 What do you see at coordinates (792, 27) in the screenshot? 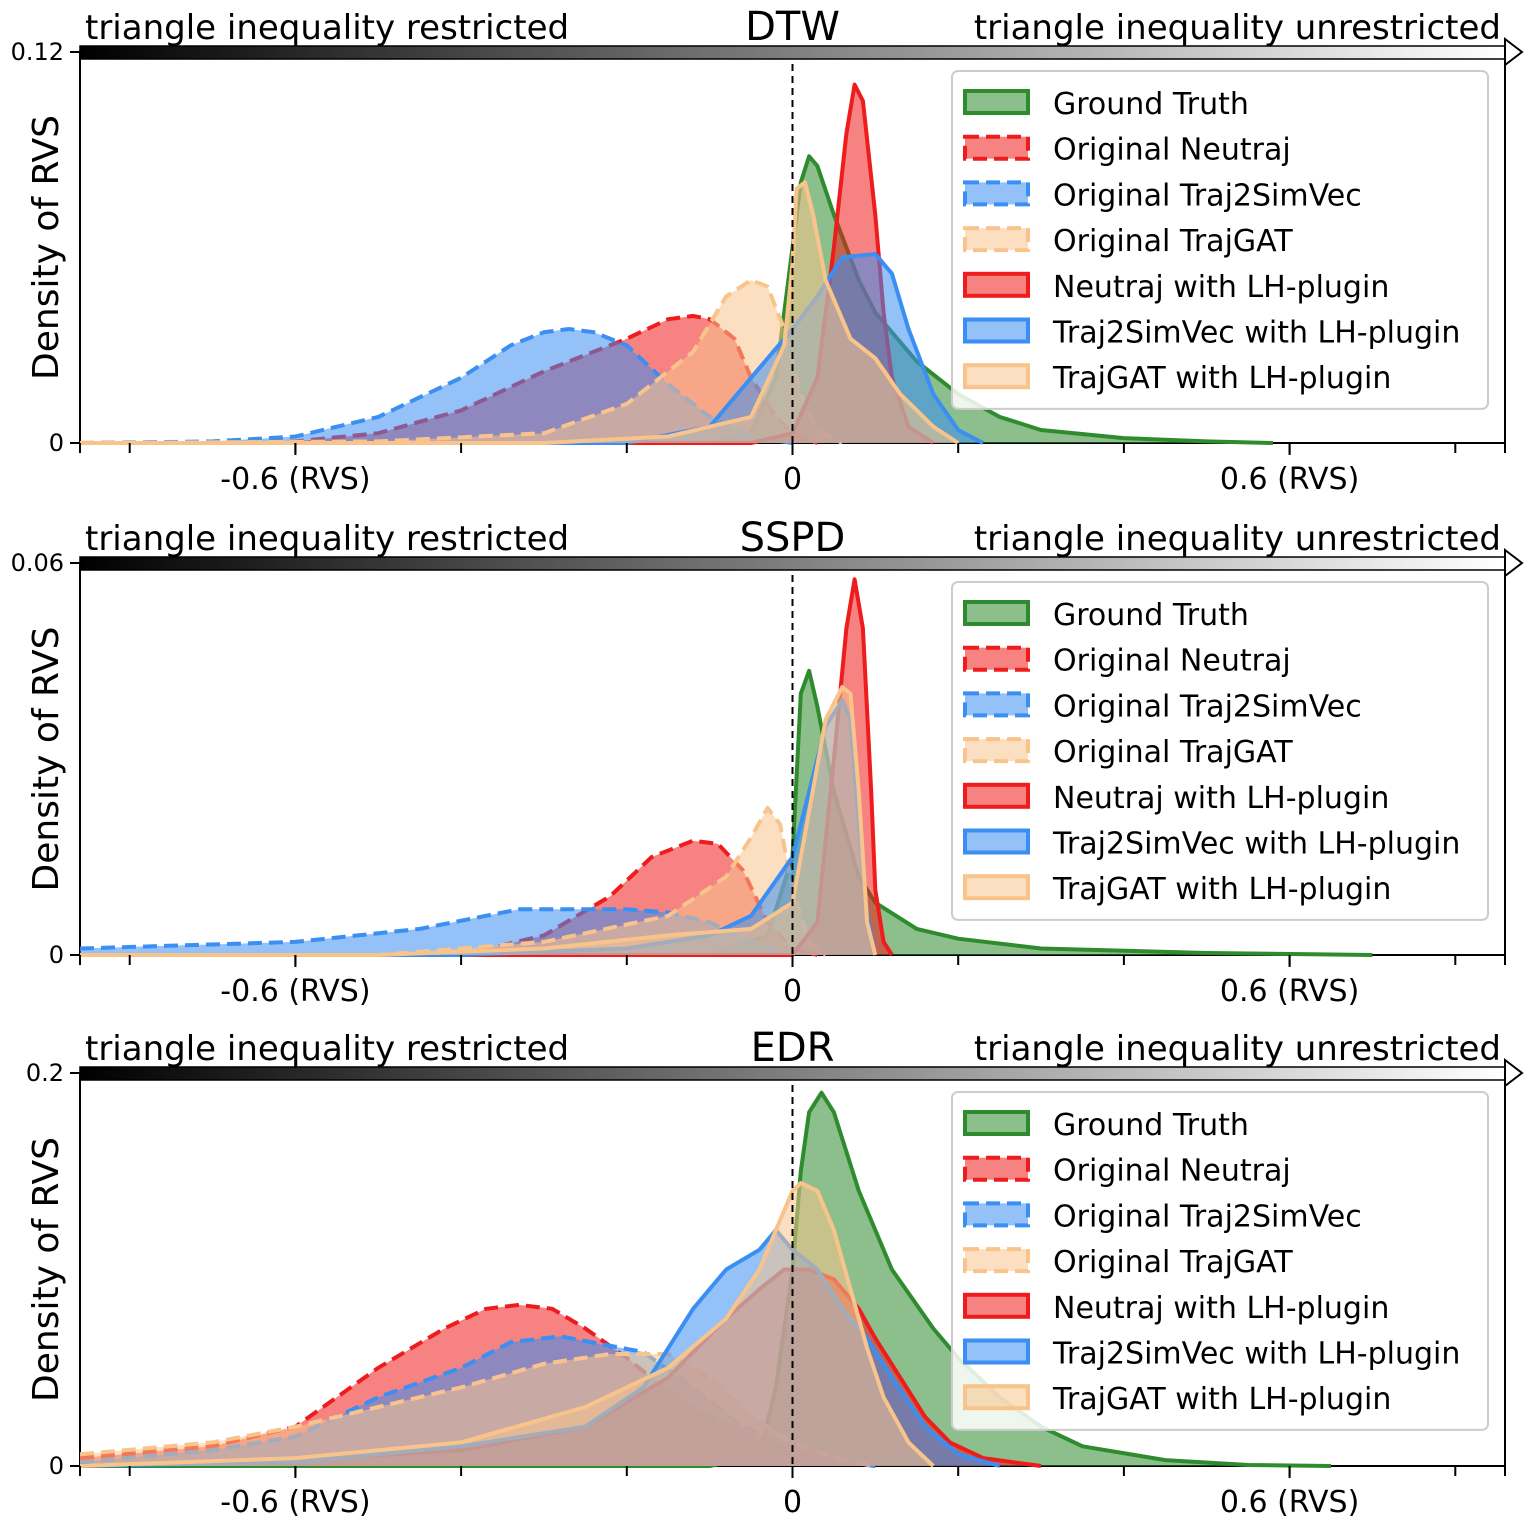
I see `panel-title: DTW` at bounding box center [792, 27].